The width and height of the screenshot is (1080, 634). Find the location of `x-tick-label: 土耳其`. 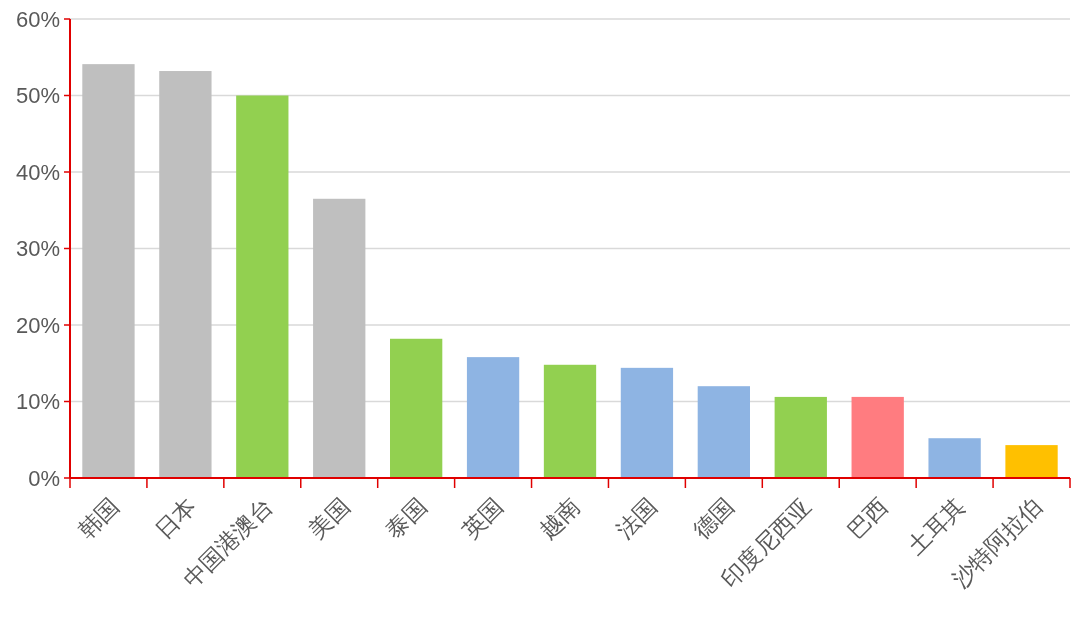

x-tick-label: 土耳其 is located at coordinates (936, 526).